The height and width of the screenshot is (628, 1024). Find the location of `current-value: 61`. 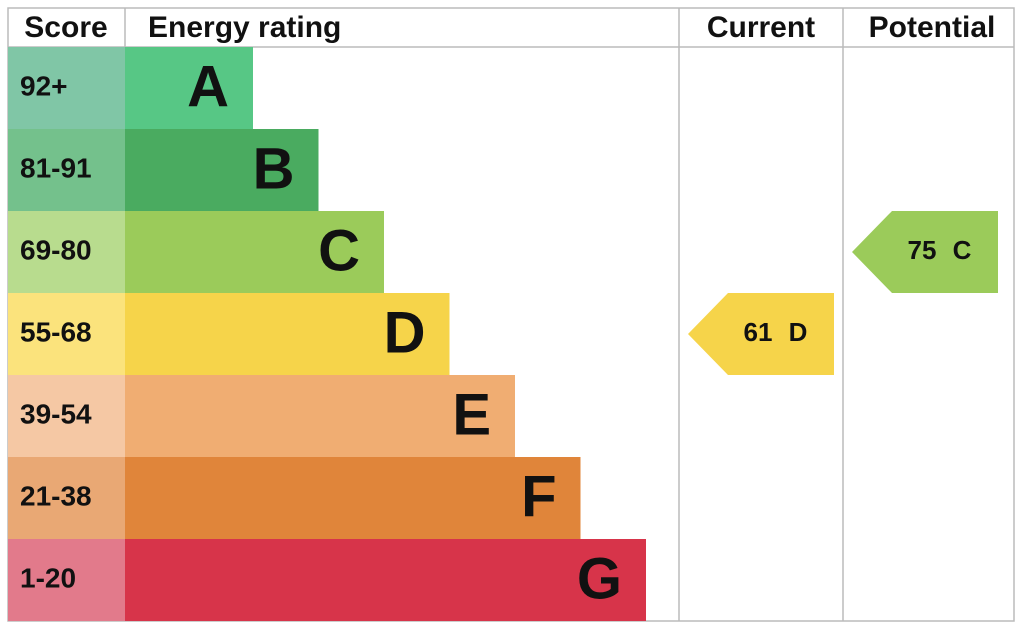

current-value: 61 is located at coordinates (758, 332).